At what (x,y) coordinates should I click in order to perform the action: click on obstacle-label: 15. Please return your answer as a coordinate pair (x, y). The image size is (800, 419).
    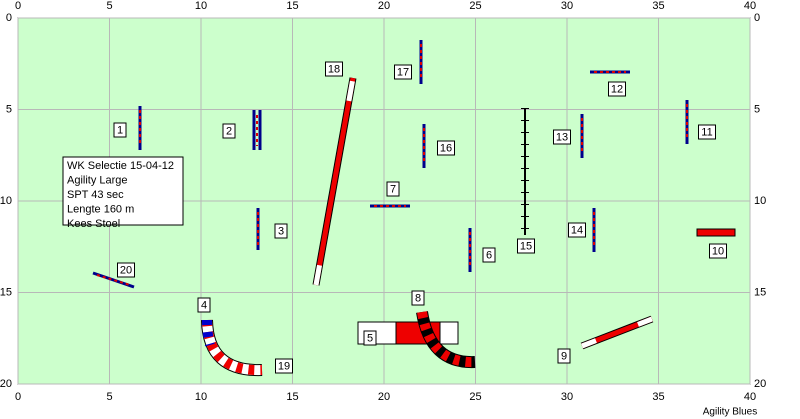
    Looking at the image, I should click on (526, 246).